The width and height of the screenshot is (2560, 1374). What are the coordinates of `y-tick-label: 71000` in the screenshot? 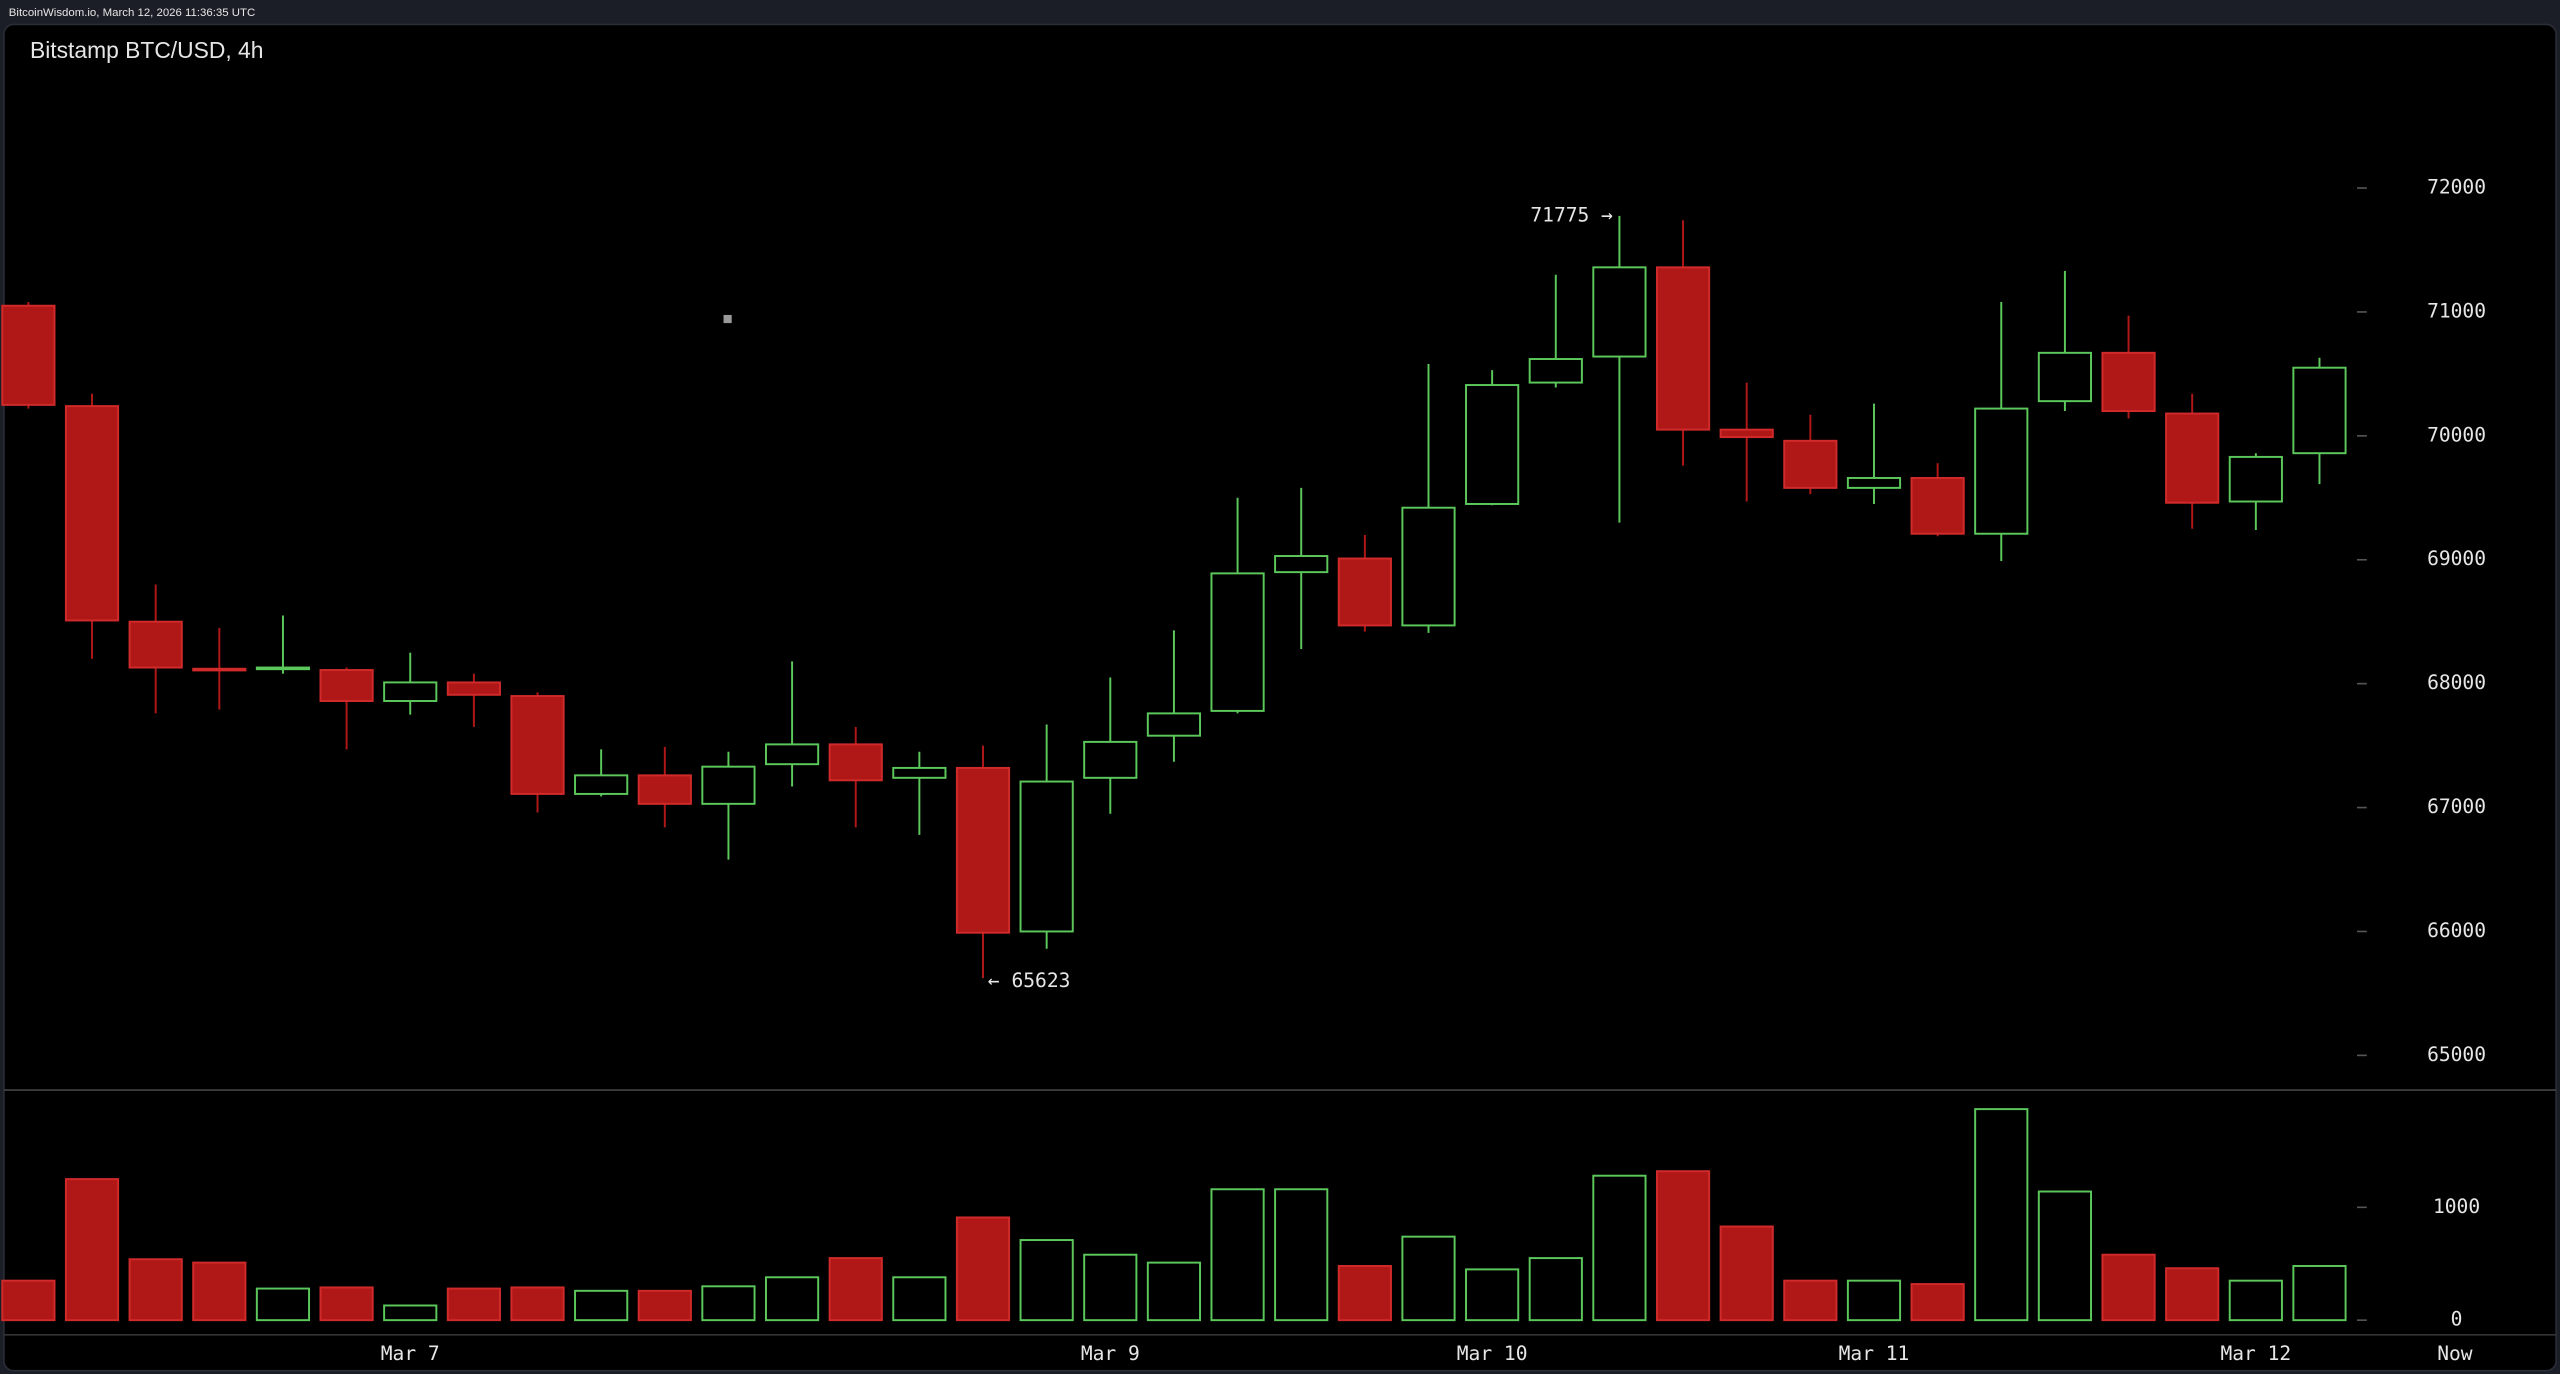 It's located at (2456, 310).